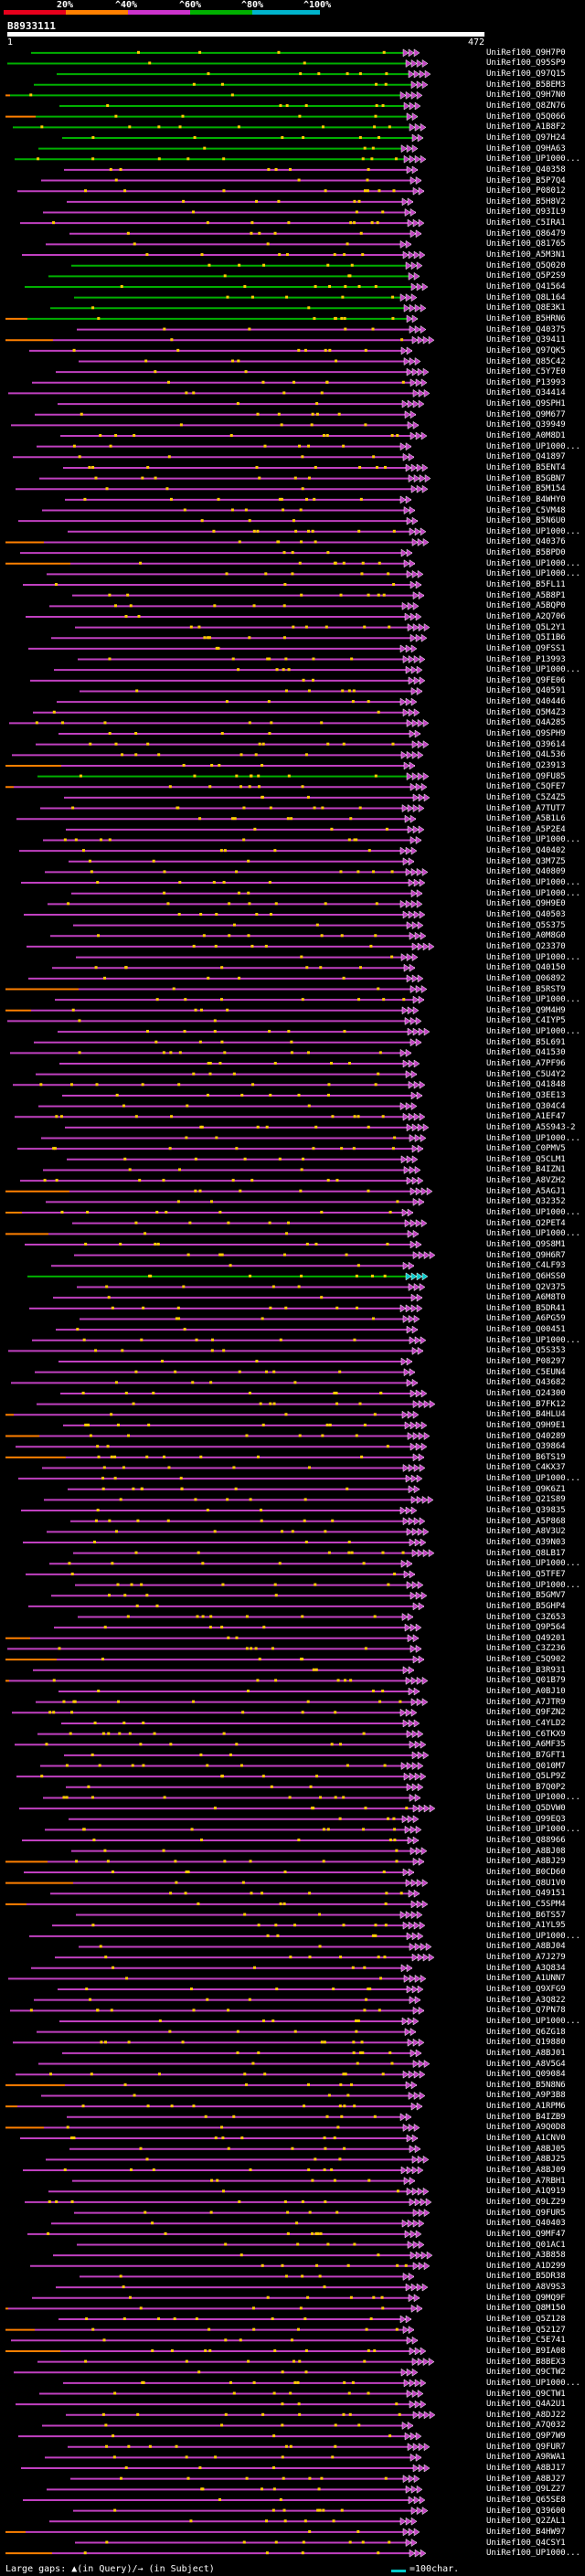 Image resolution: width=585 pixels, height=2576 pixels. Describe the element at coordinates (526, 1202) in the screenshot. I see `hit-label: UniRef100_Q32352` at that location.